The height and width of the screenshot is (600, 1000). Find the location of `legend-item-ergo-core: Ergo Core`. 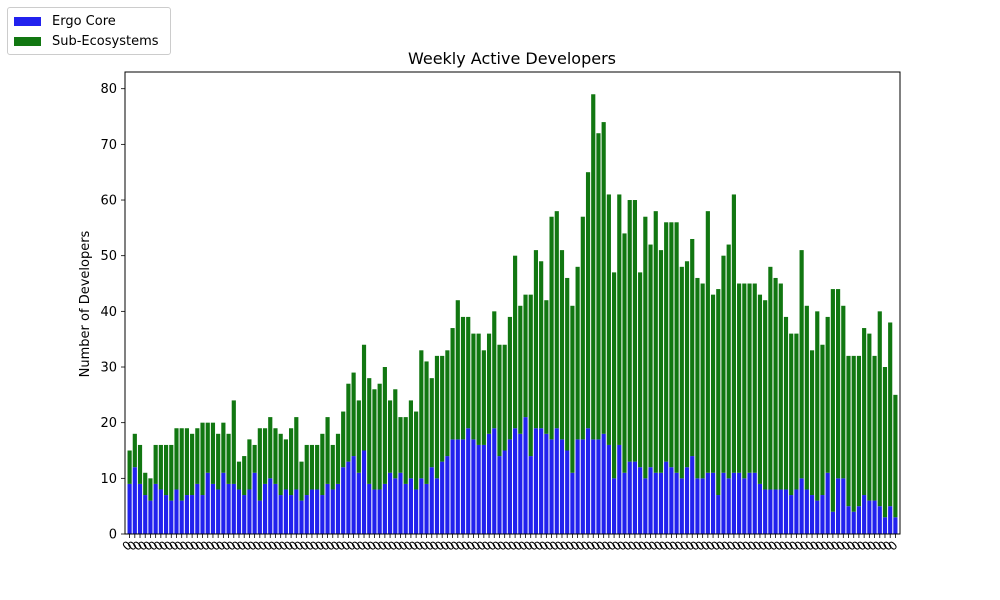

legend-item-ergo-core: Ergo Core is located at coordinates (65, 21).